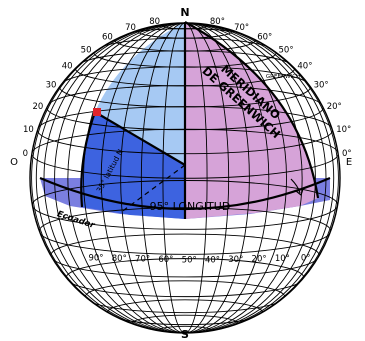  Describe the element at coordinates (130, 28) in the screenshot. I see `latitude-tick-label: 70` at that location.